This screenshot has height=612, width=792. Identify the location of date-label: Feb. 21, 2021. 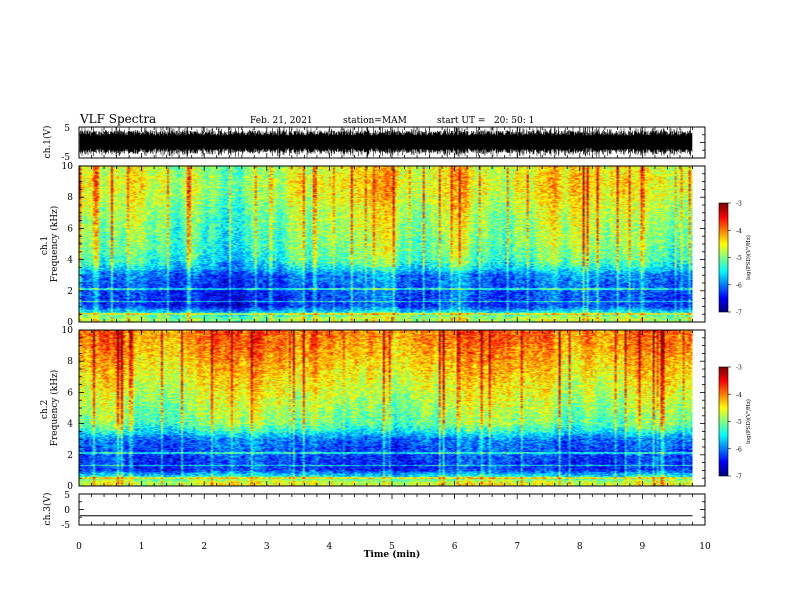
(281, 121).